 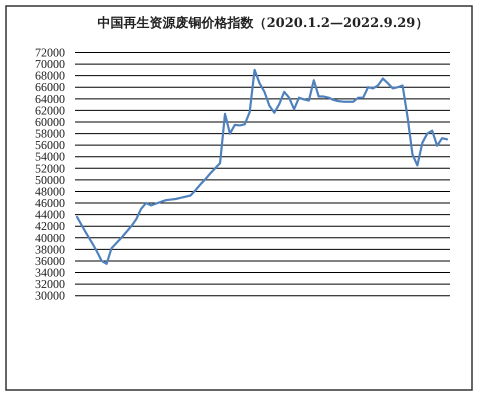 I want to click on y-tick-label: 52000, so click(x=50, y=168).